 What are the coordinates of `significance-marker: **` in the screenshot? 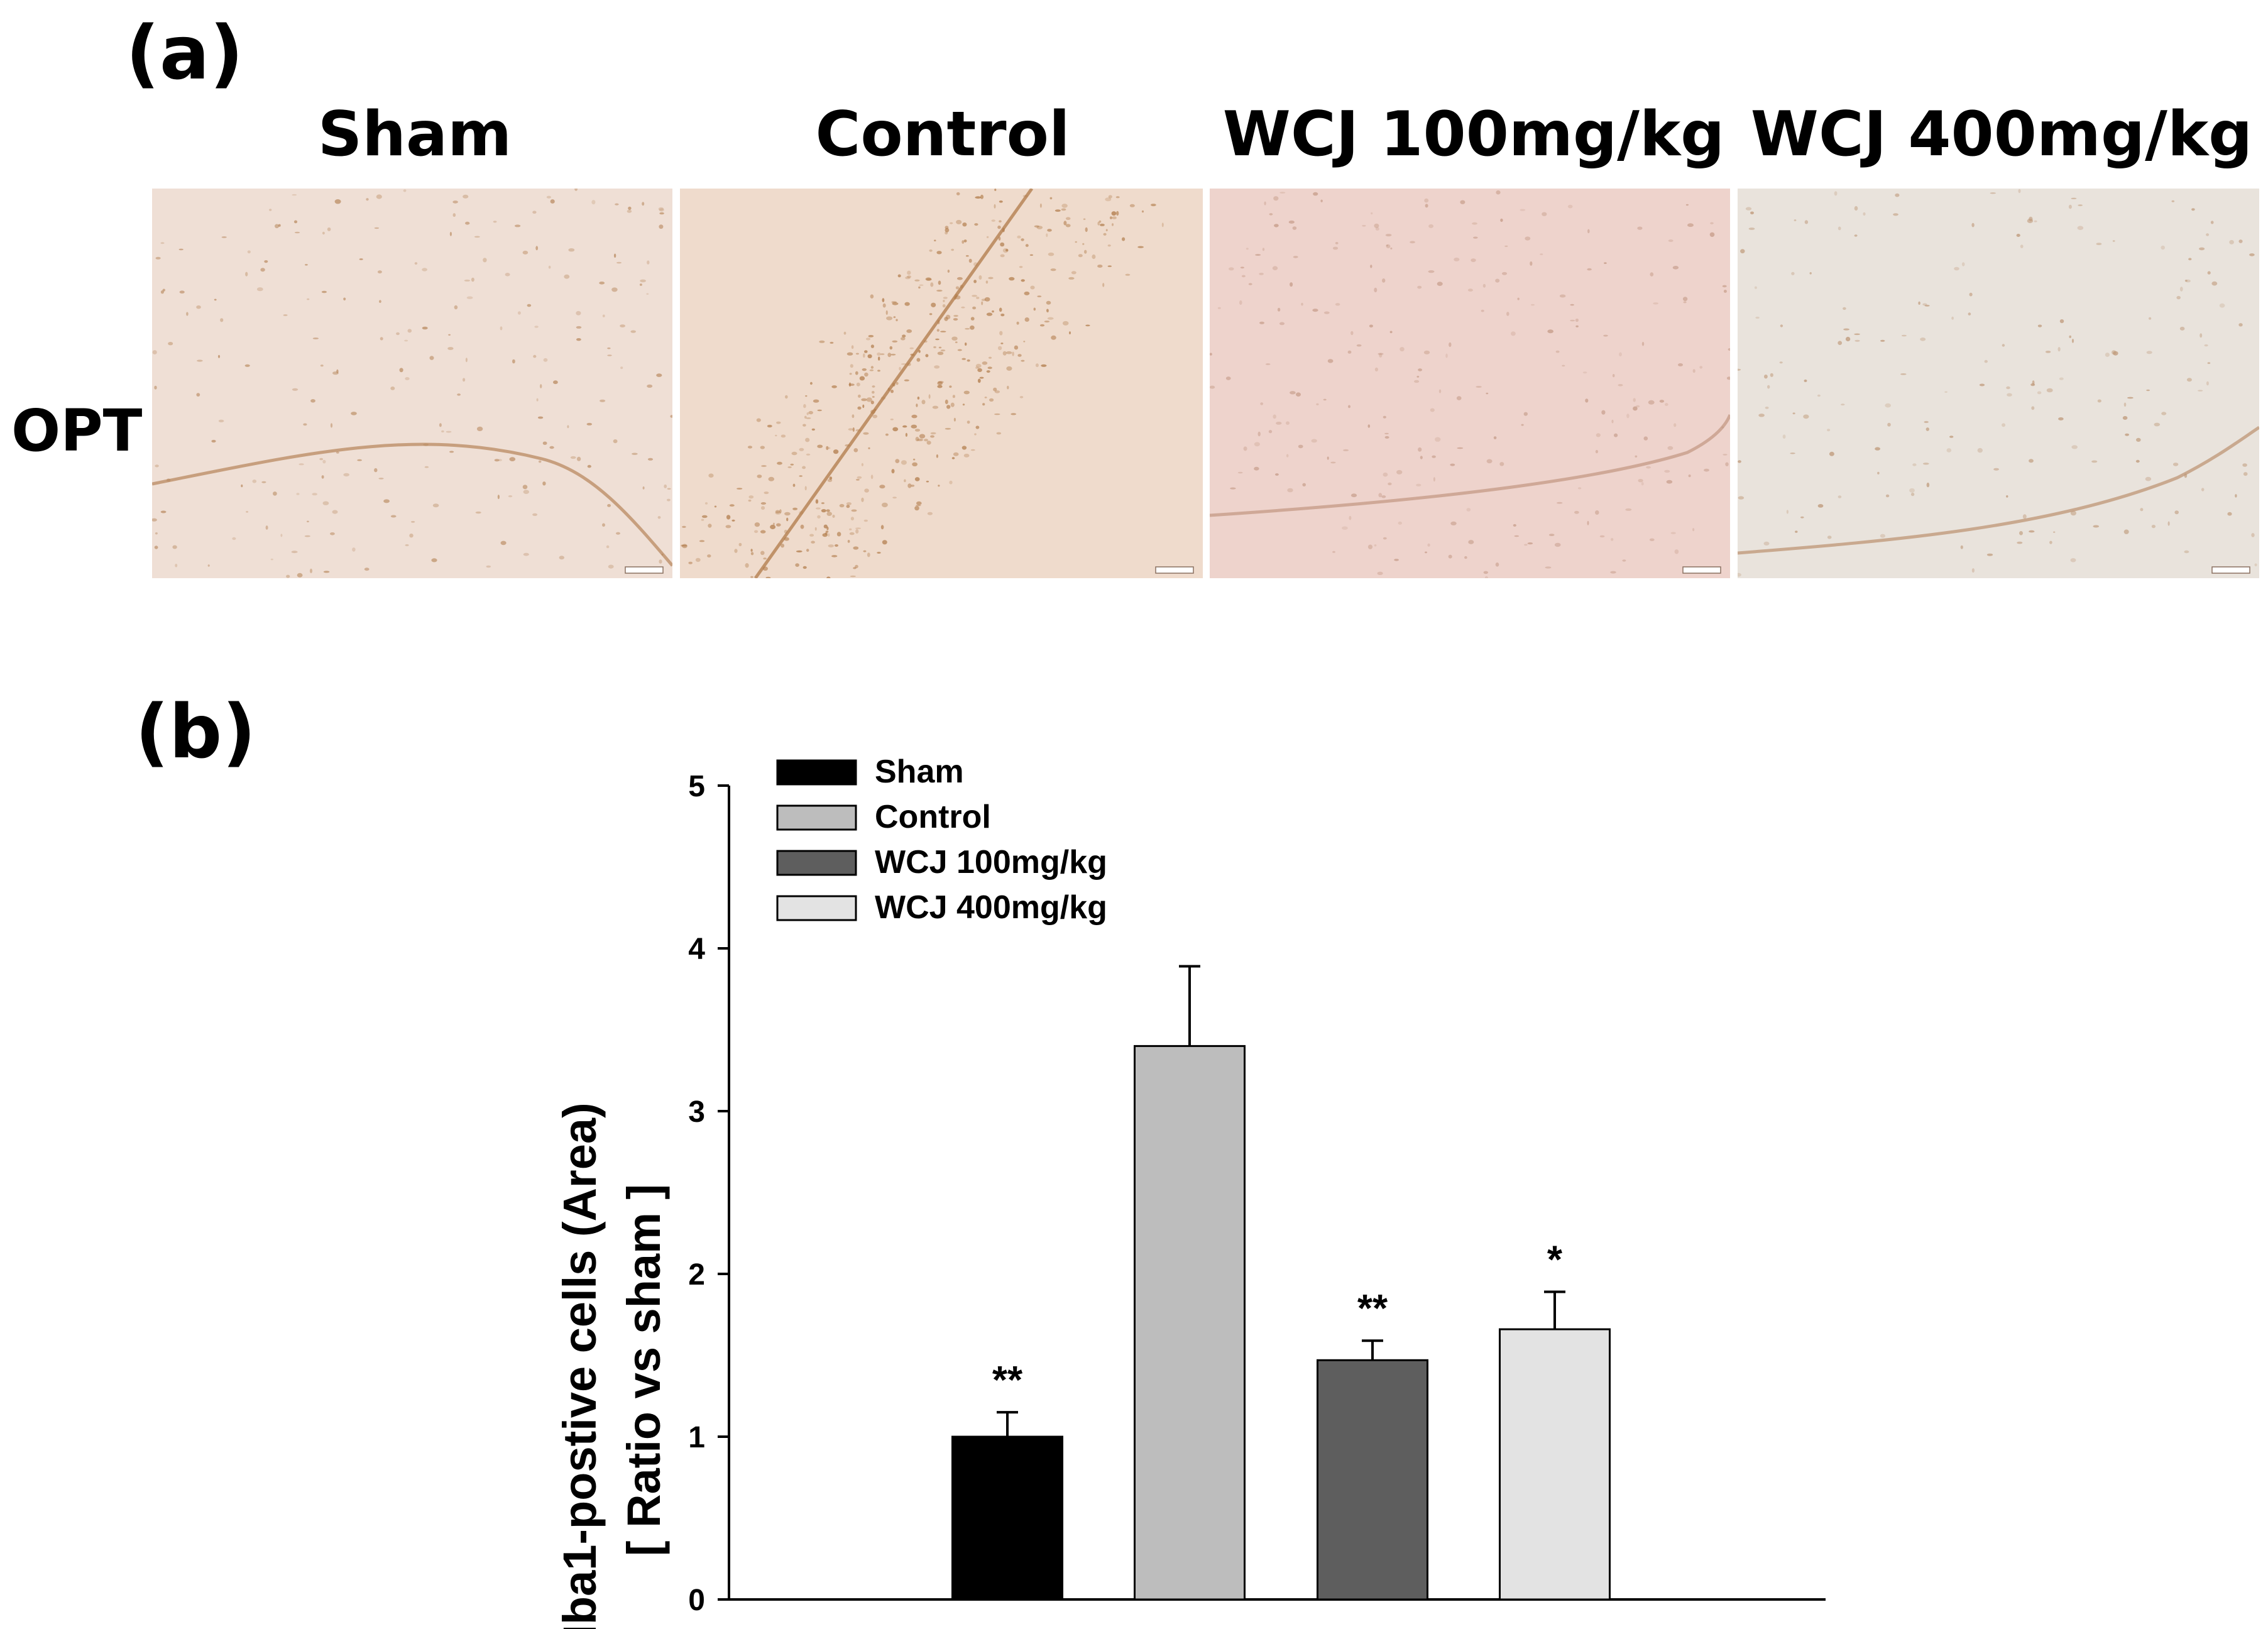 It's located at (1372, 1308).